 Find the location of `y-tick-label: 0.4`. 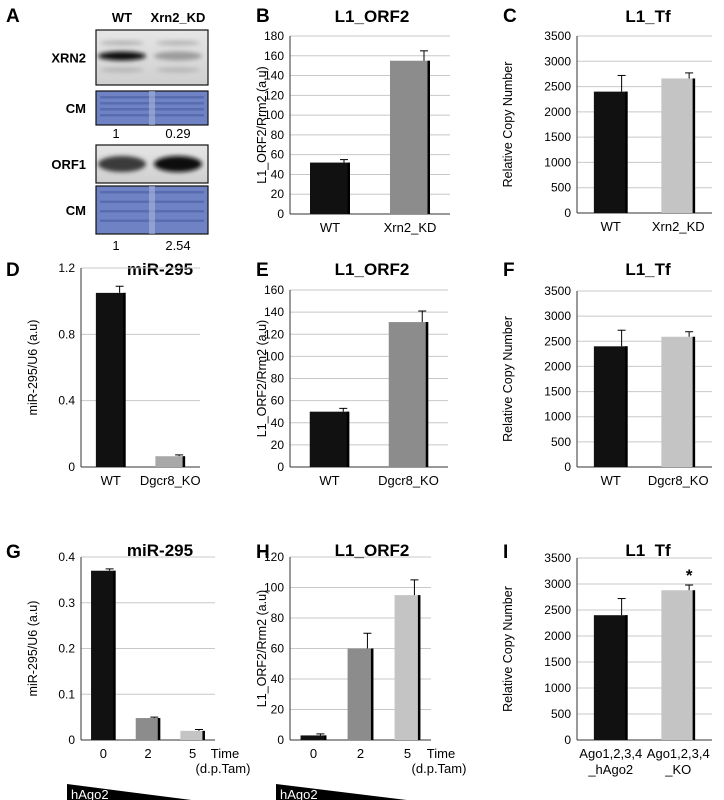

y-tick-label: 0.4 is located at coordinates (66, 401).